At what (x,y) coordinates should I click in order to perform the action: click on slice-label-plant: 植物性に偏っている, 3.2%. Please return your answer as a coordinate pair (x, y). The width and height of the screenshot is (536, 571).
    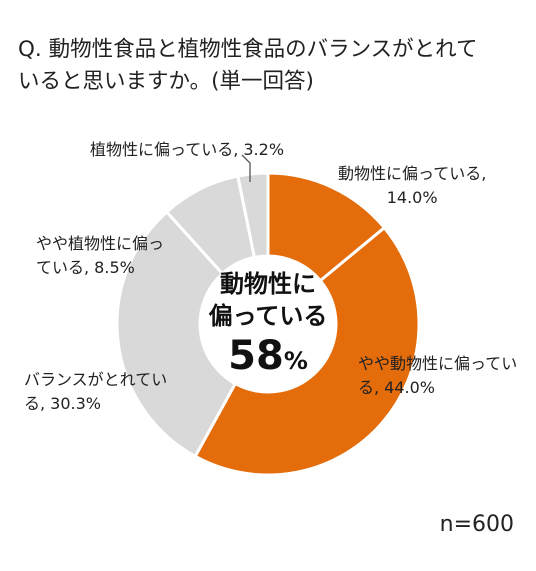
    Looking at the image, I should click on (187, 150).